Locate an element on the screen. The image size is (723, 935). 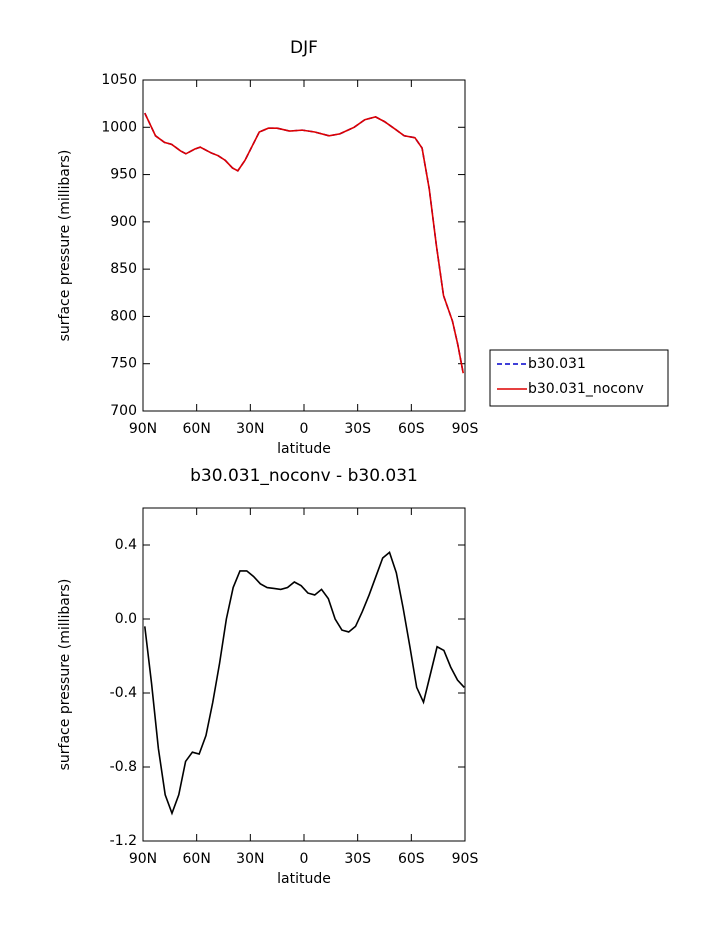
y-tick-label: 900 is located at coordinates (123, 222).